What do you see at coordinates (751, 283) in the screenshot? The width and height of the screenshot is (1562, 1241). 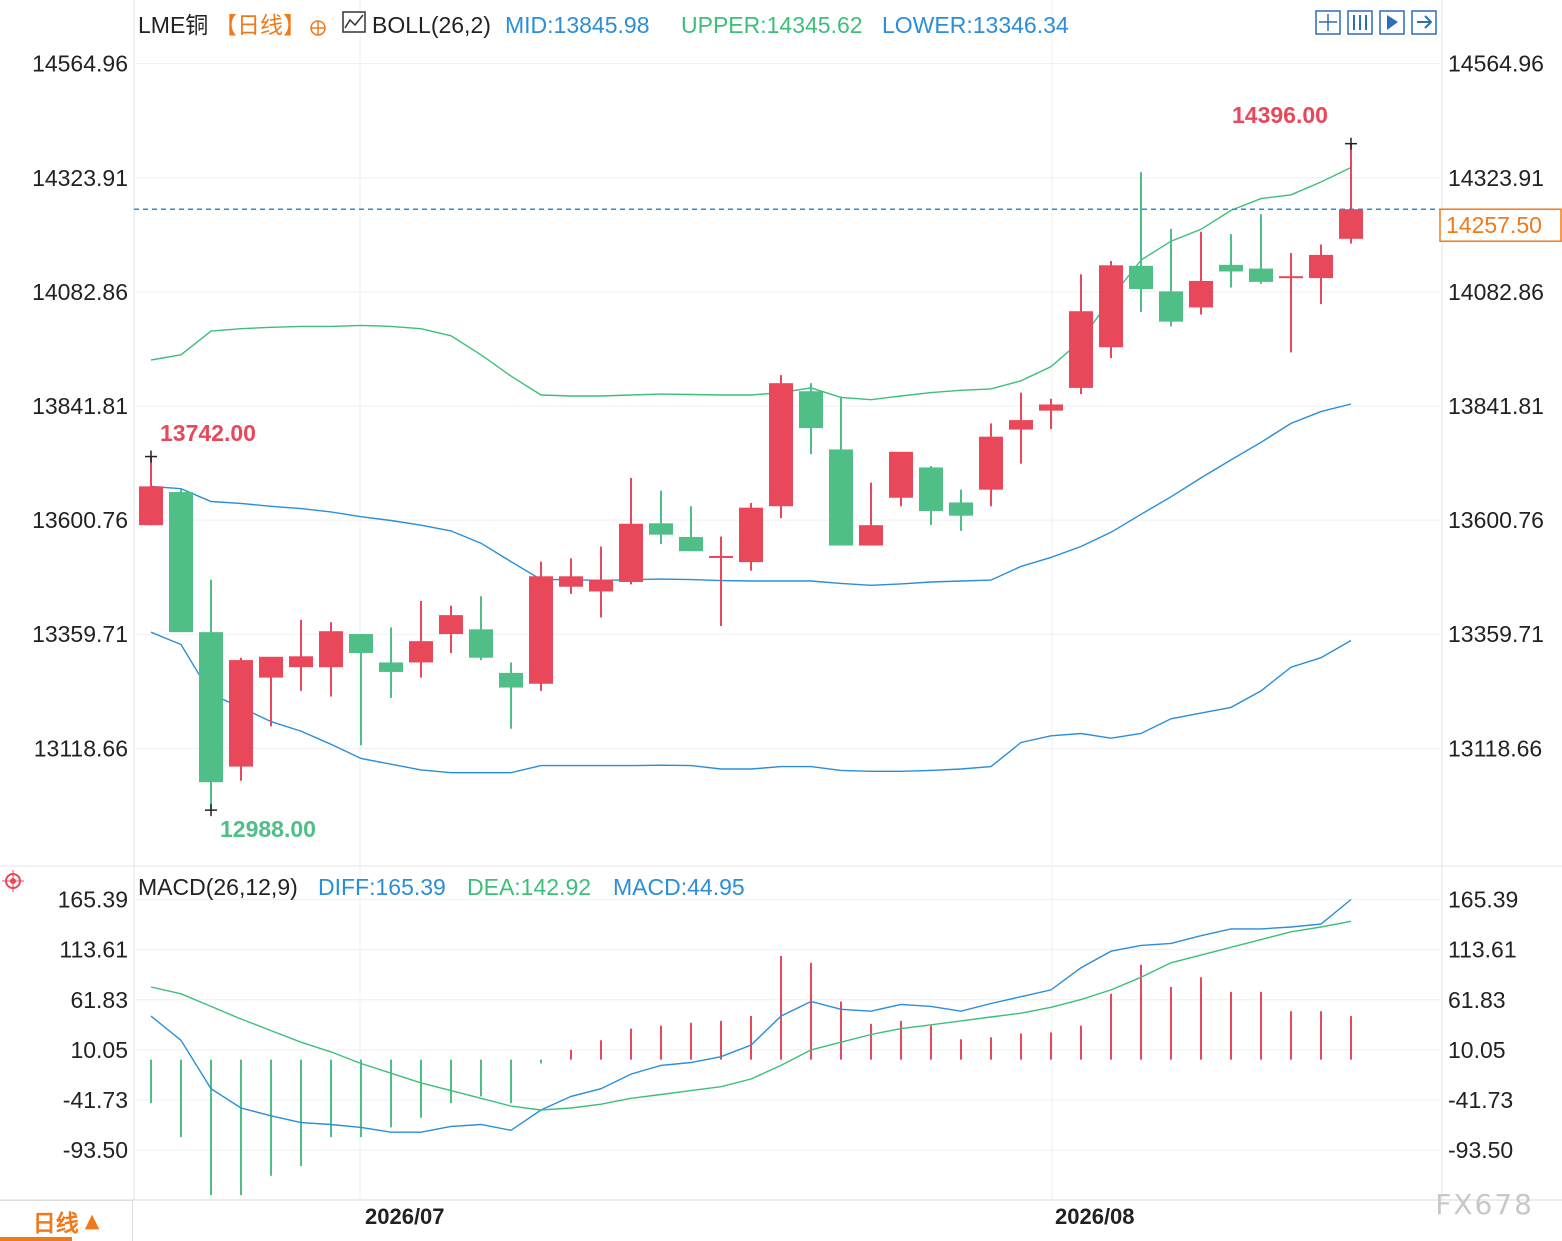 I see `upper-band-line` at bounding box center [751, 283].